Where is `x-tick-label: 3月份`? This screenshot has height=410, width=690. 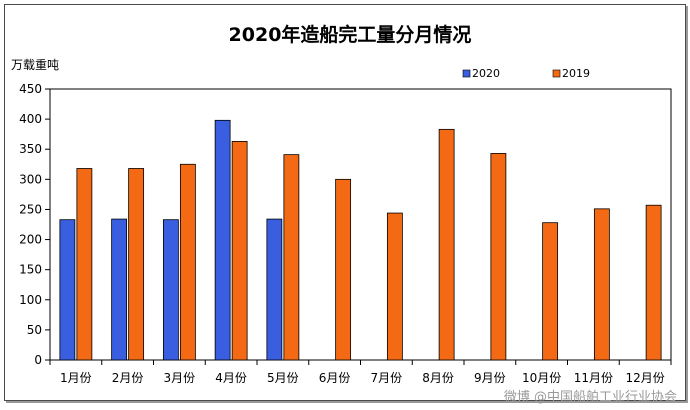
x-tick-label: 3月份 is located at coordinates (180, 378).